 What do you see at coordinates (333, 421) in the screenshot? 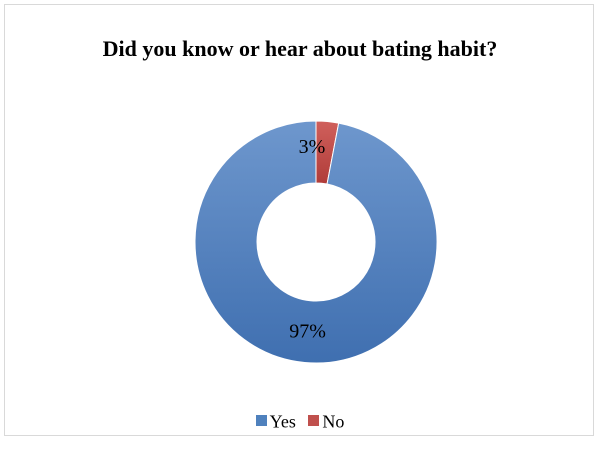
I see `legend-label-no: No` at bounding box center [333, 421].